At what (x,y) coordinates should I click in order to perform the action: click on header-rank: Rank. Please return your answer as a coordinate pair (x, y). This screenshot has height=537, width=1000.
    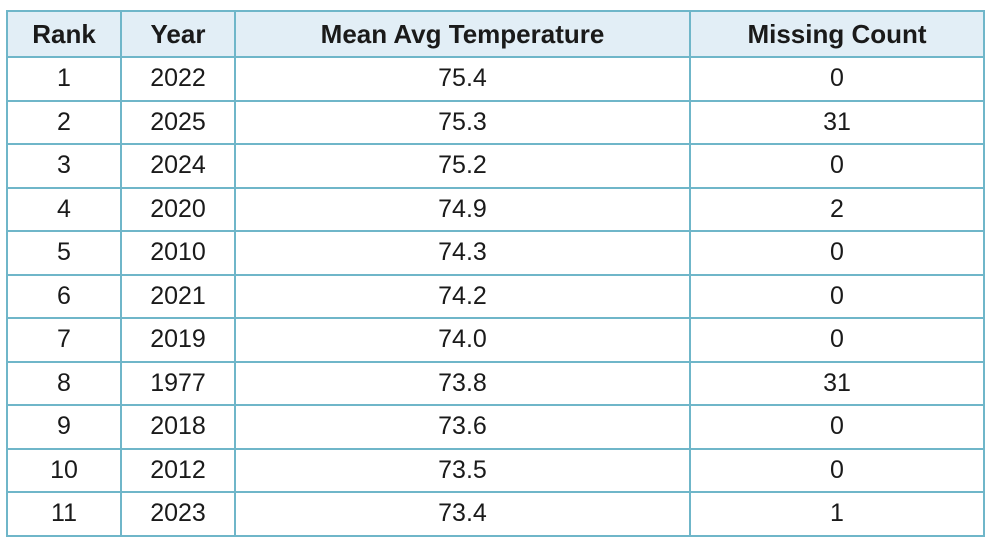
    Looking at the image, I should click on (64, 34).